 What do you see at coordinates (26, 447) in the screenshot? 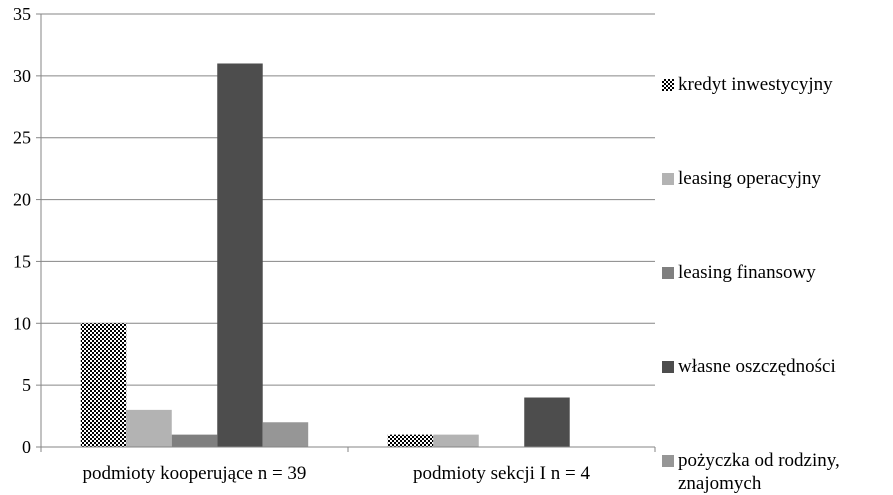
I see `y-tick-label: 0` at bounding box center [26, 447].